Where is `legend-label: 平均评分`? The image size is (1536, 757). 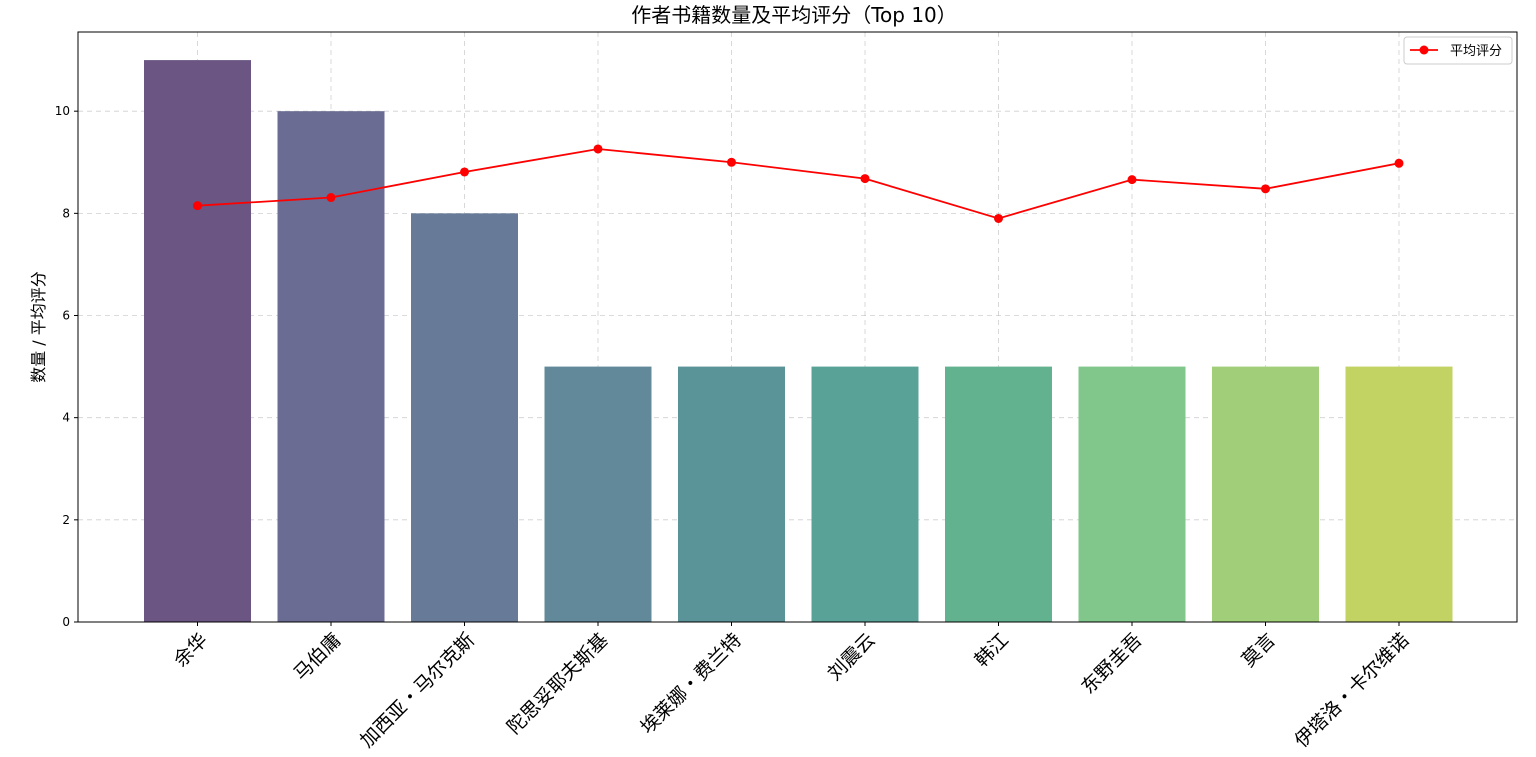
legend-label: 平均评分 is located at coordinates (1476, 51).